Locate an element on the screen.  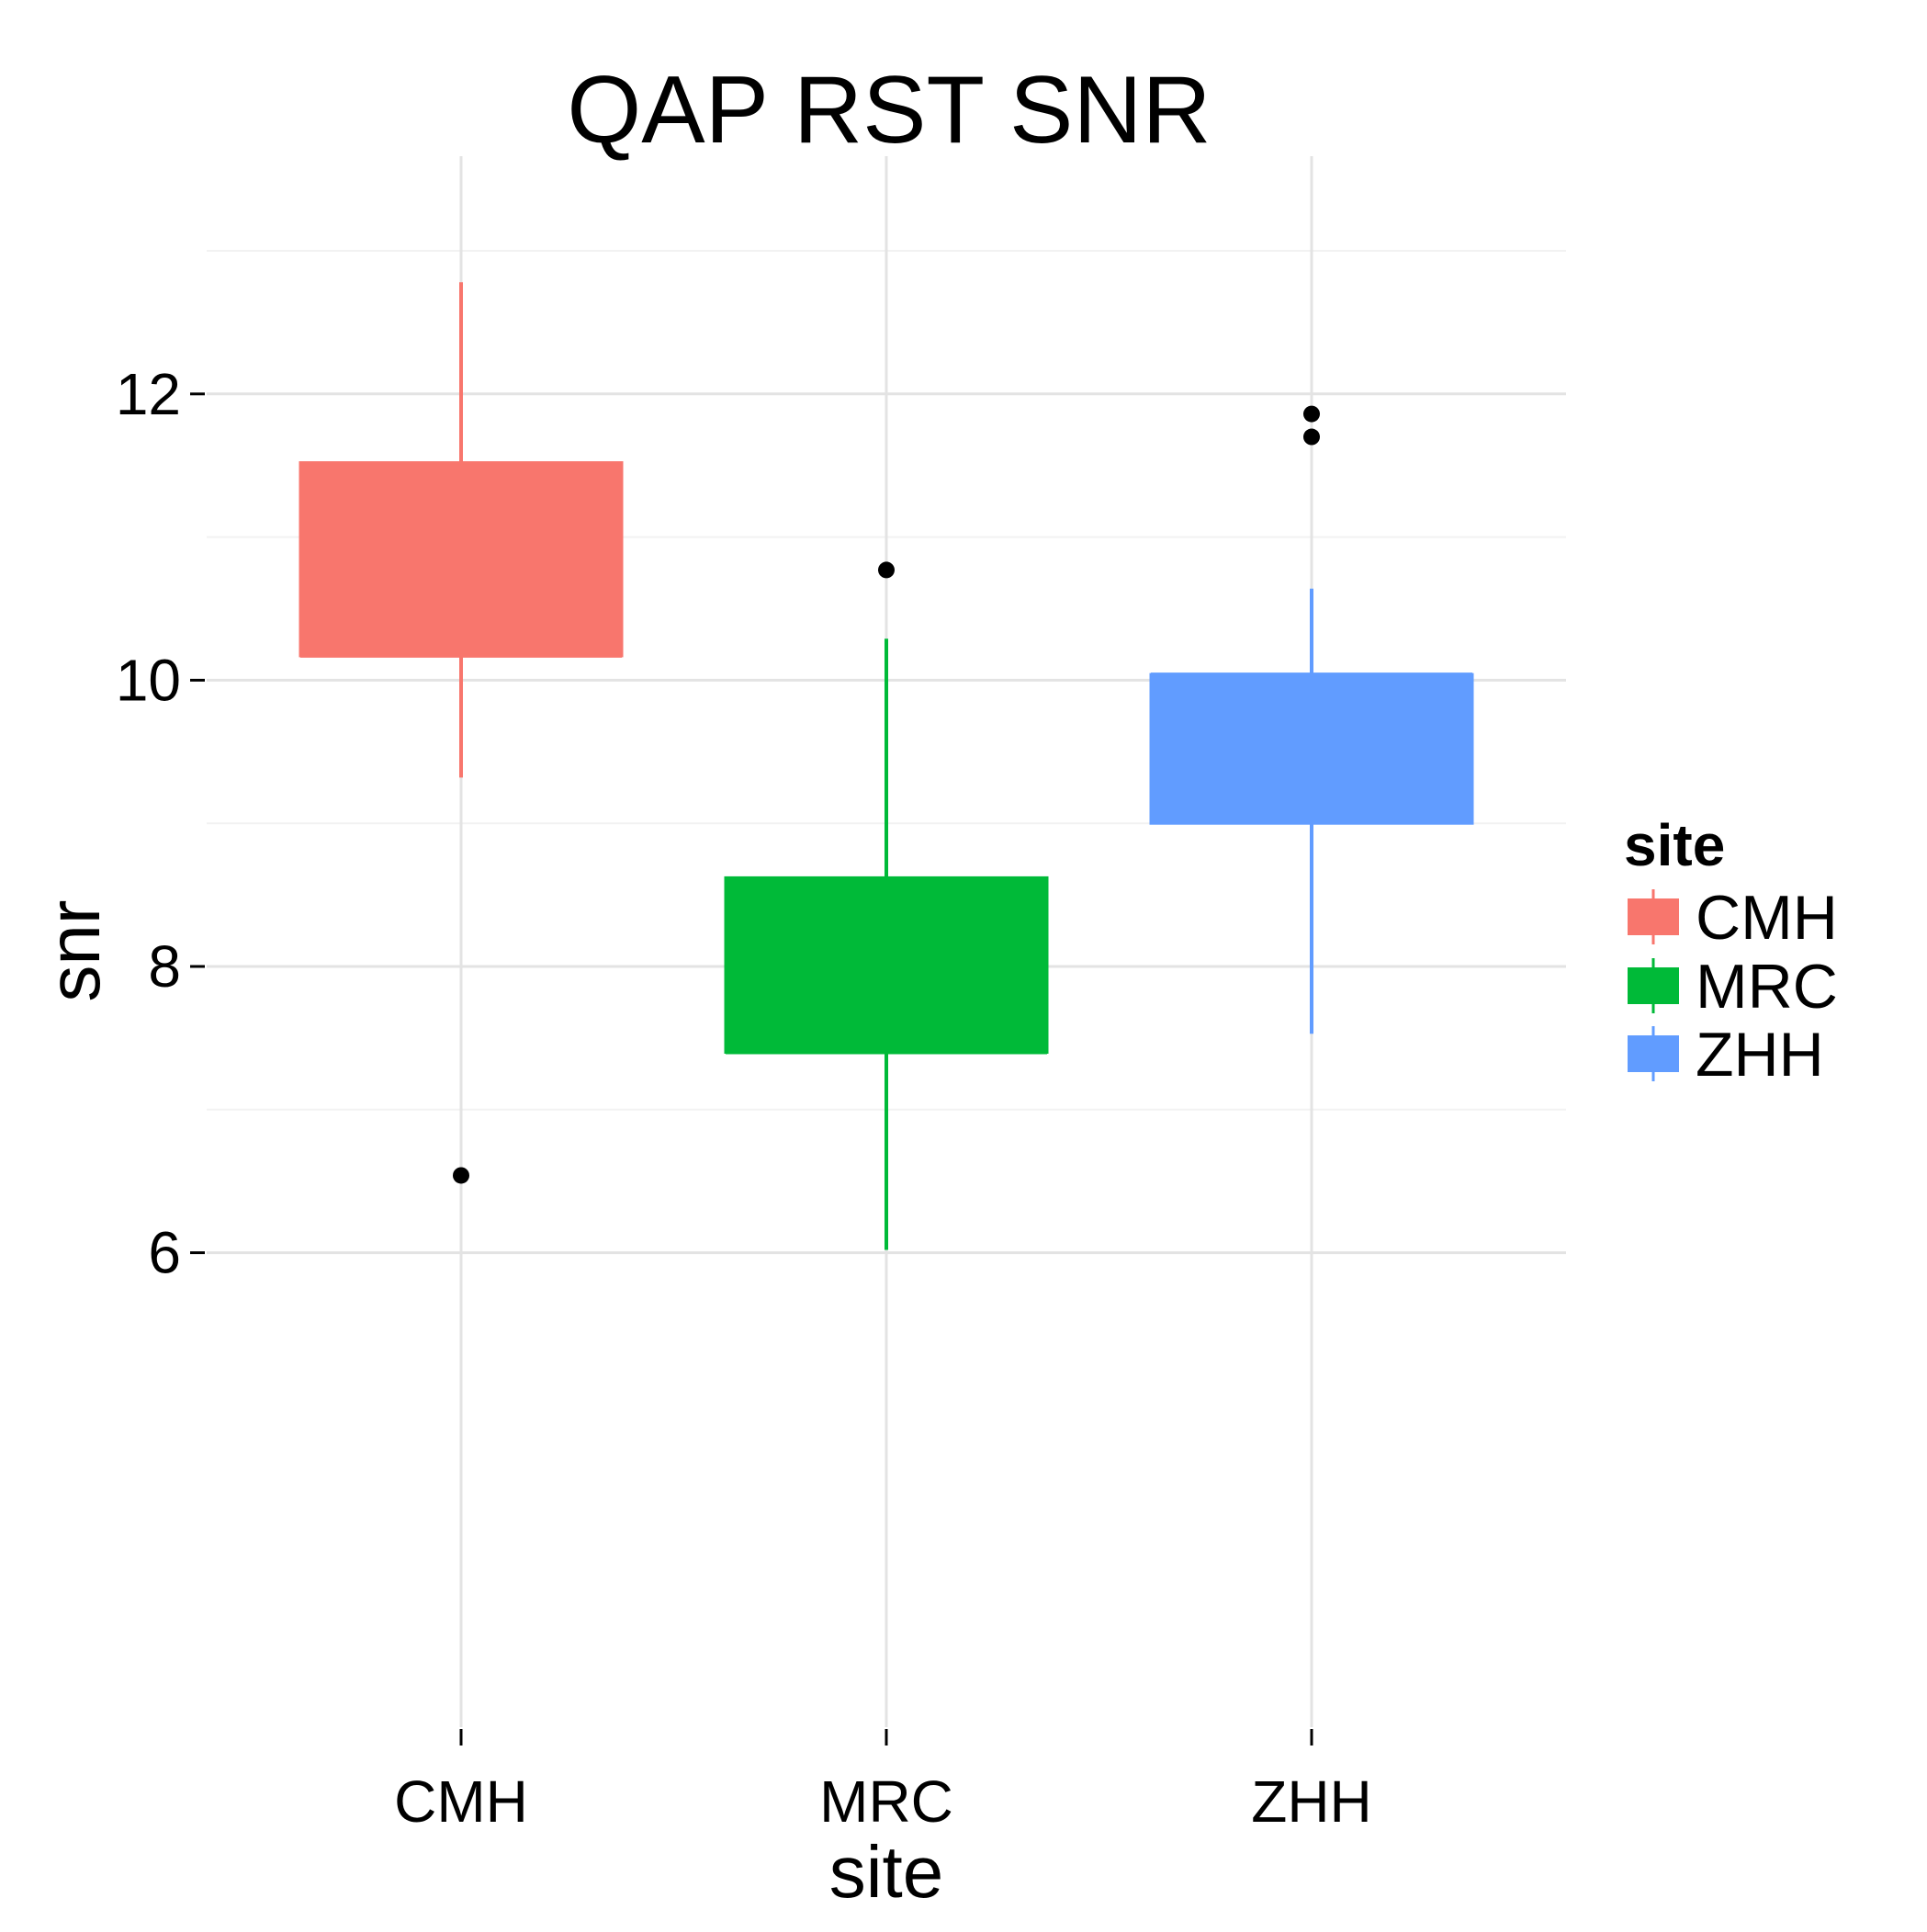
legend-title: site is located at coordinates (1674, 845).